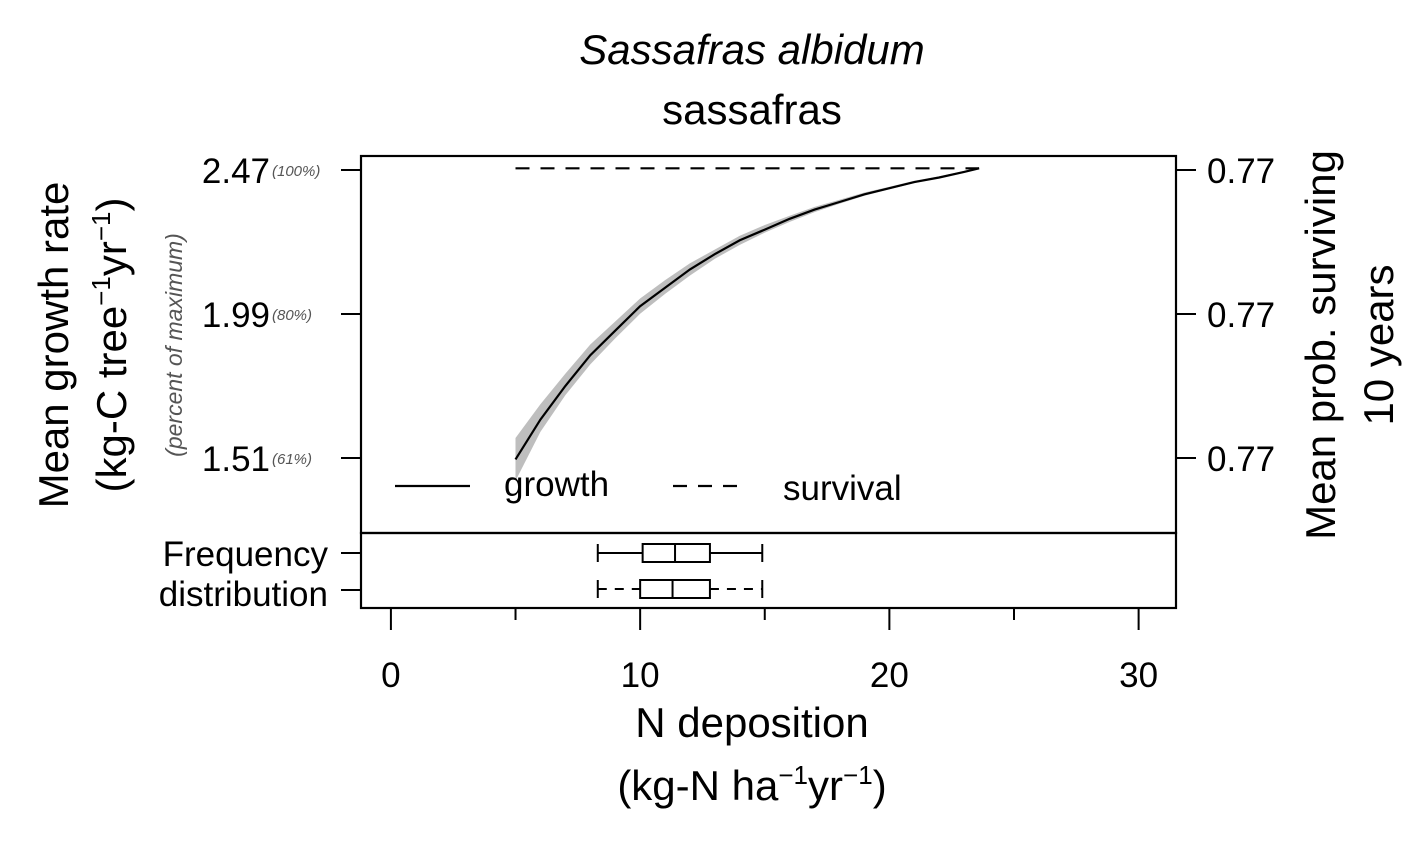 Image resolution: width=1417 pixels, height=850 pixels. What do you see at coordinates (747, 313) in the screenshot?
I see `growth-line` at bounding box center [747, 313].